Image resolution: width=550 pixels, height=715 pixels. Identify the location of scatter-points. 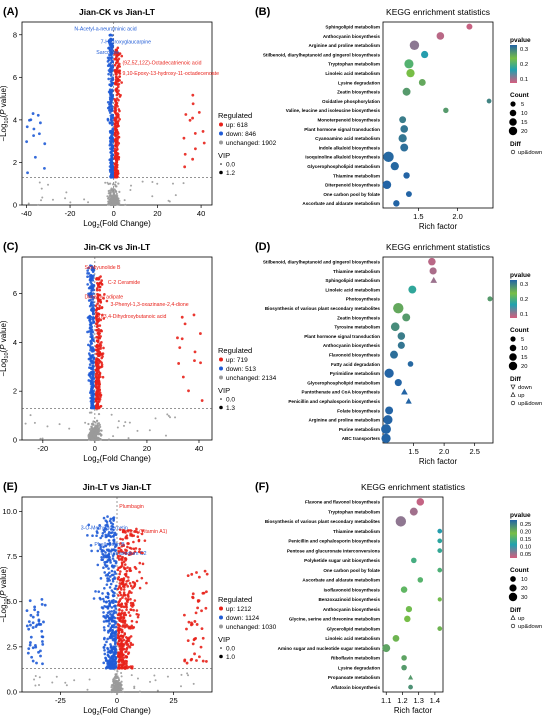
(115, 120).